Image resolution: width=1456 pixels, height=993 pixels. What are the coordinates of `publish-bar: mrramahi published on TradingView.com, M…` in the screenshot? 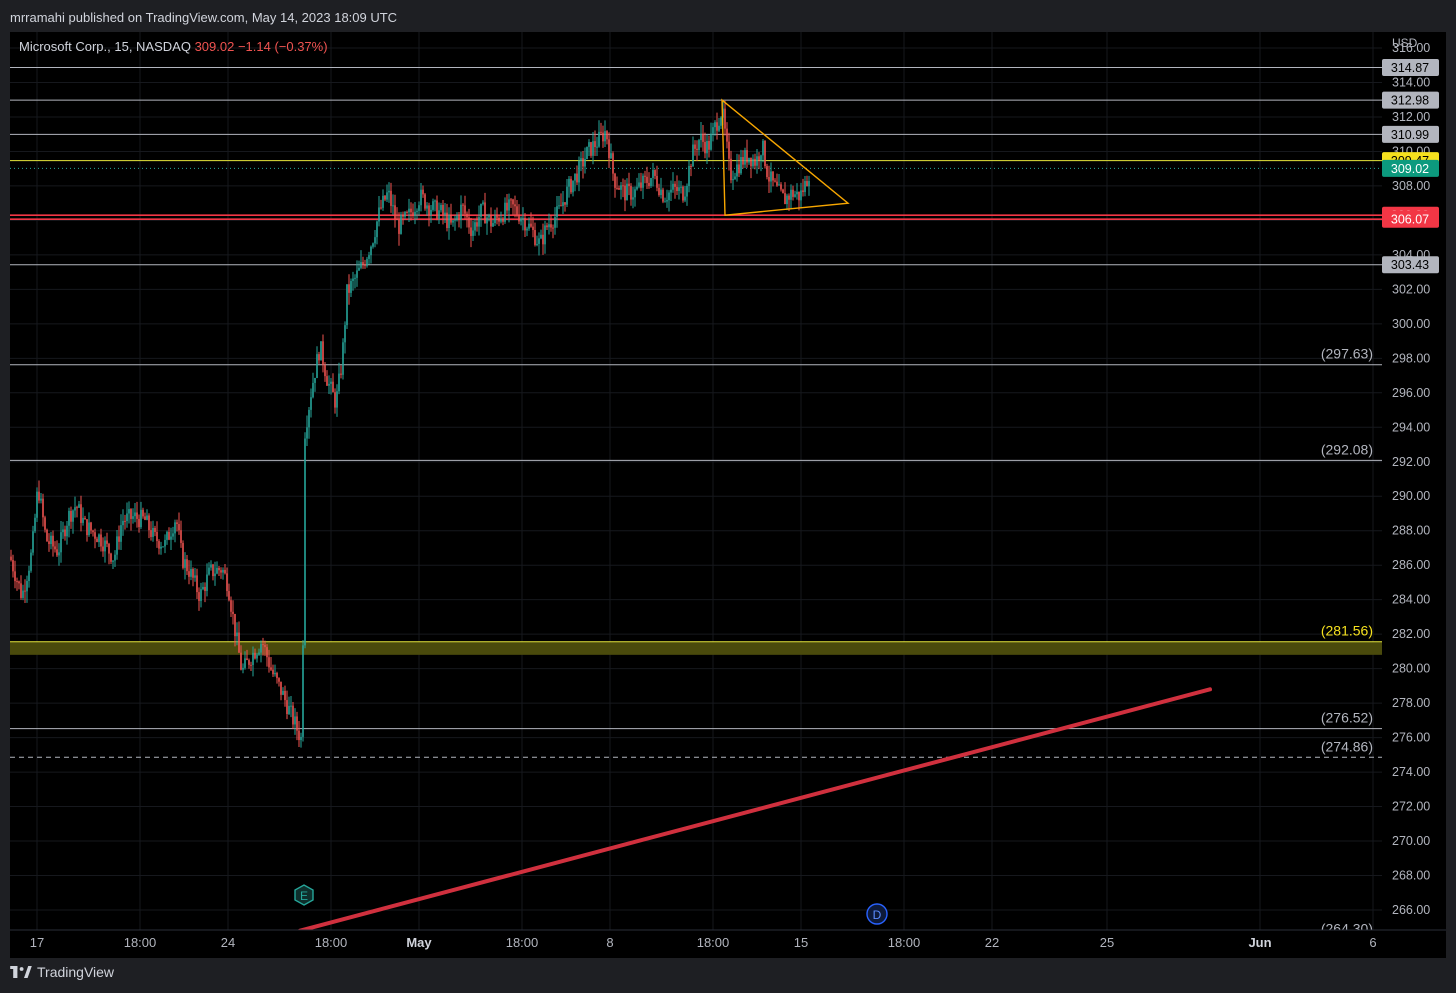 It's located at (728, 17).